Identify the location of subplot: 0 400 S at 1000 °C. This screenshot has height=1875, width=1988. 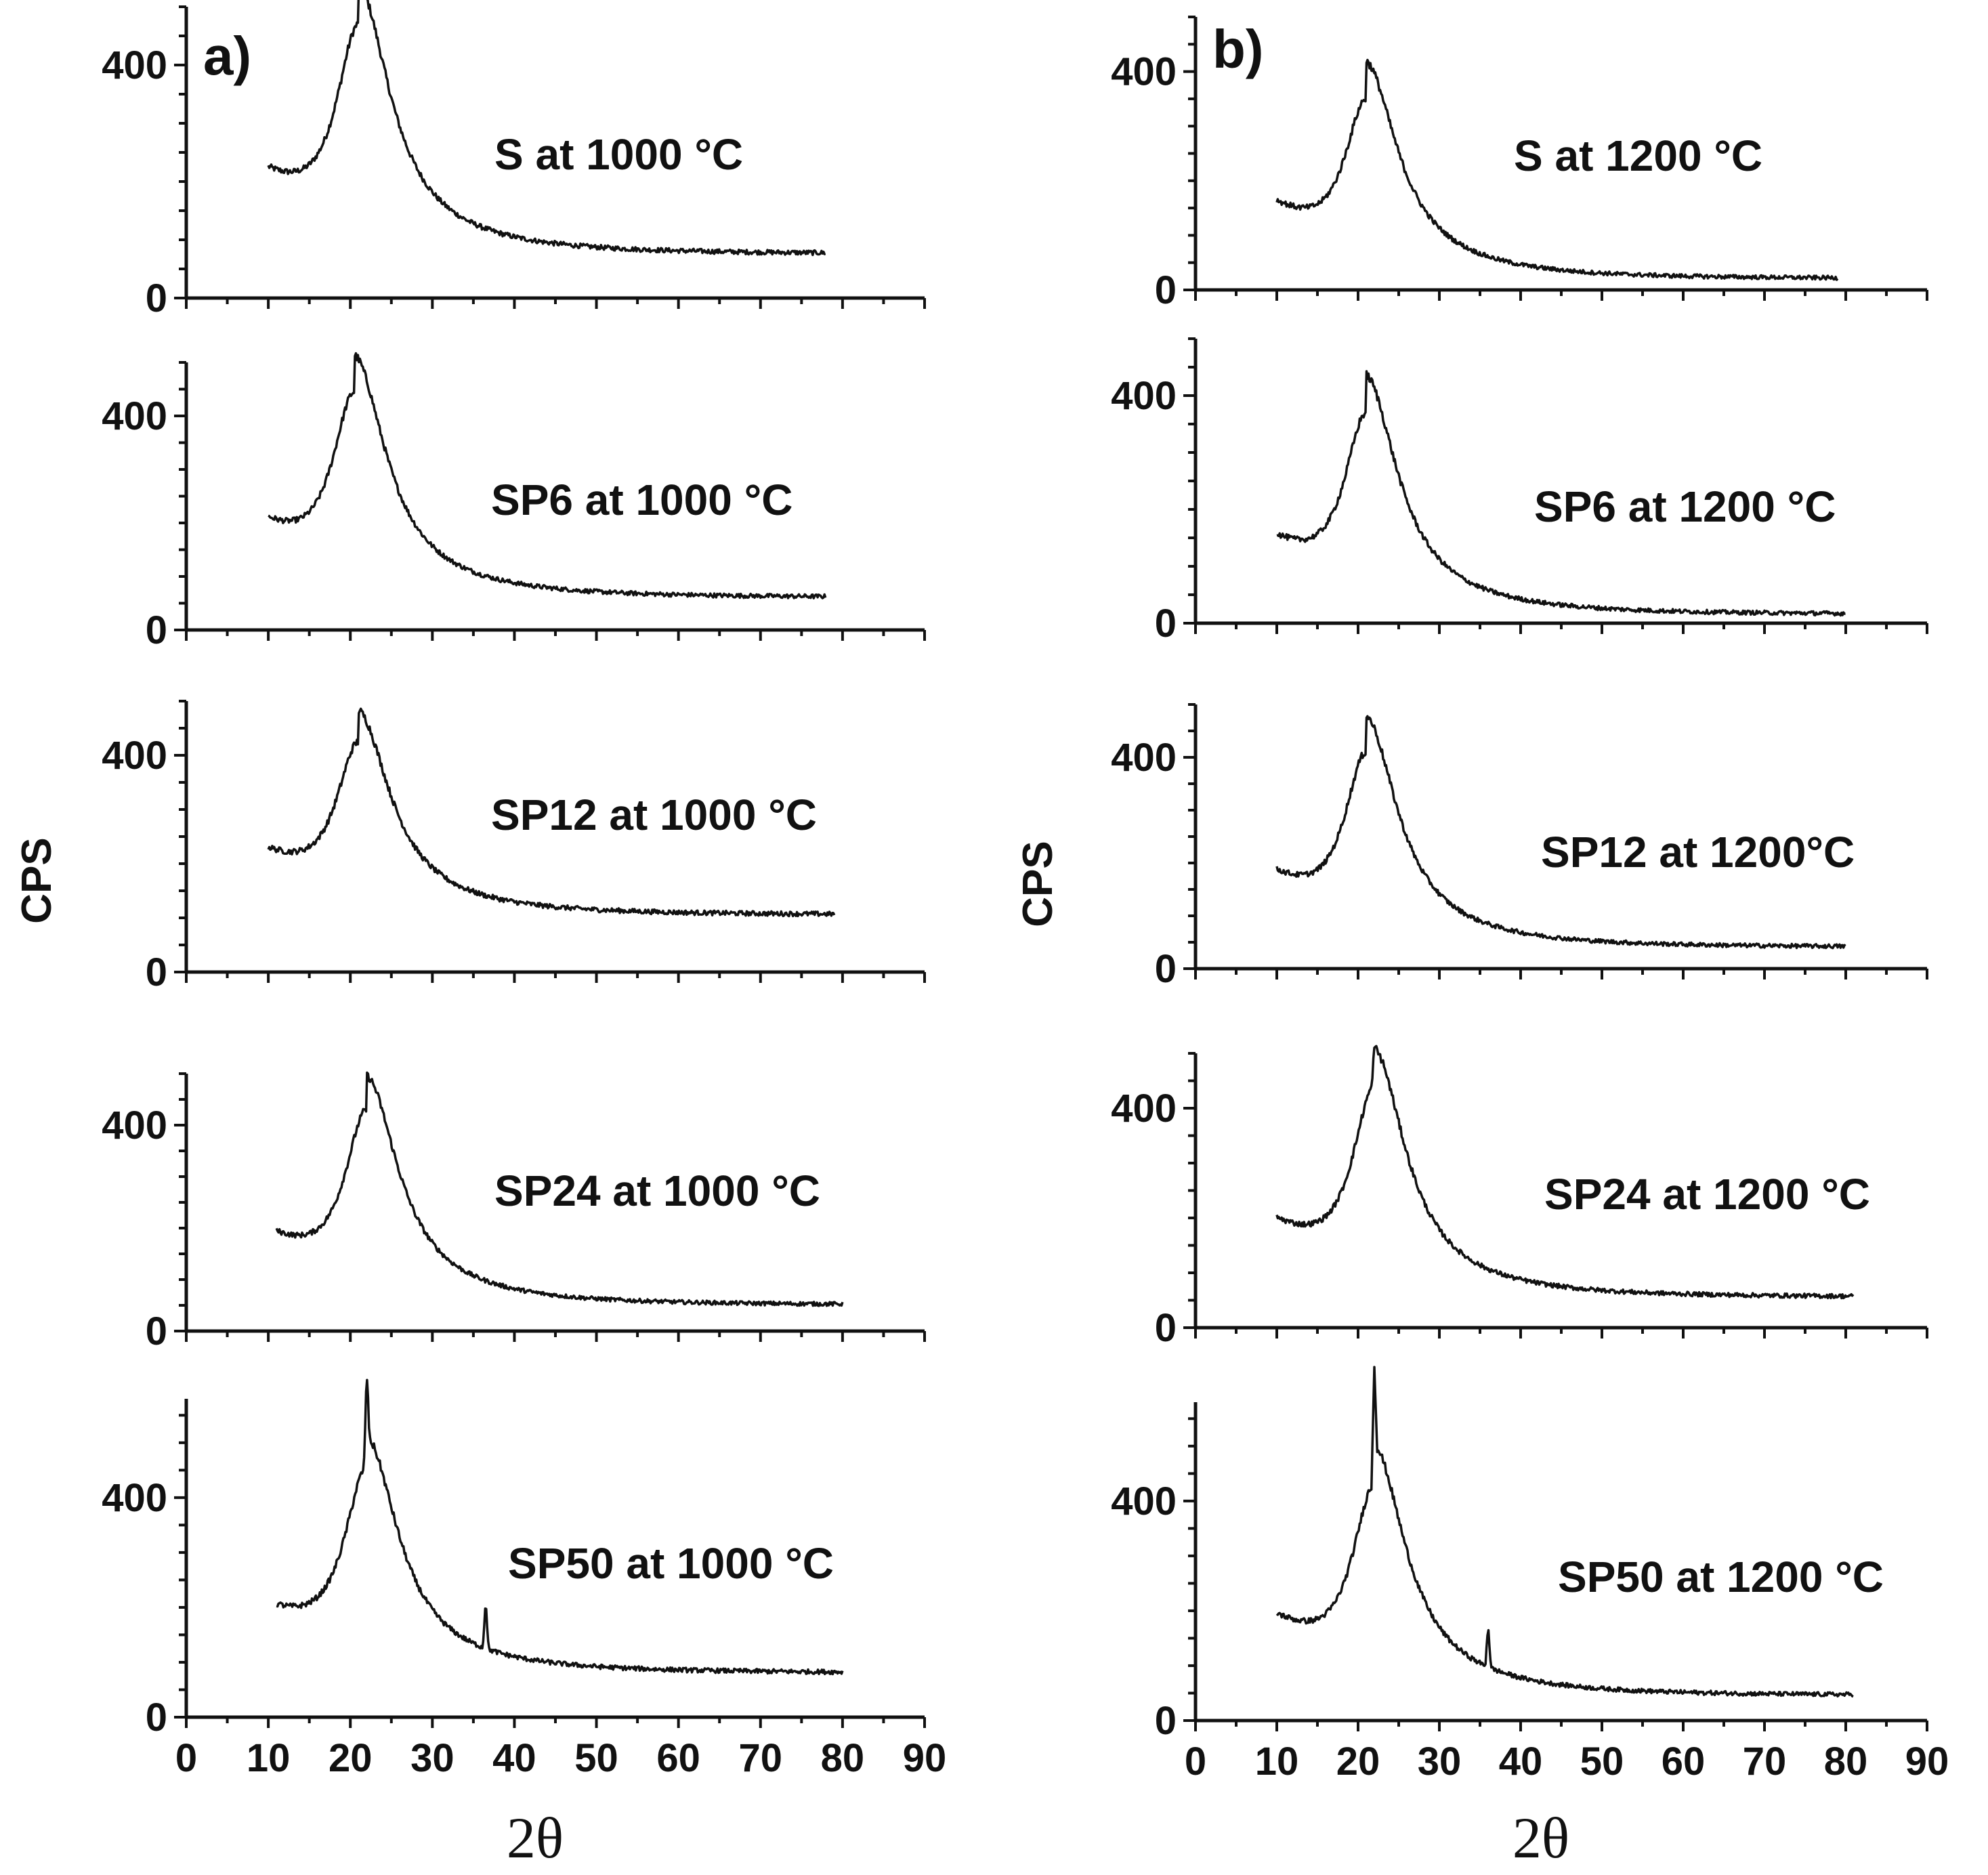
(514, 160).